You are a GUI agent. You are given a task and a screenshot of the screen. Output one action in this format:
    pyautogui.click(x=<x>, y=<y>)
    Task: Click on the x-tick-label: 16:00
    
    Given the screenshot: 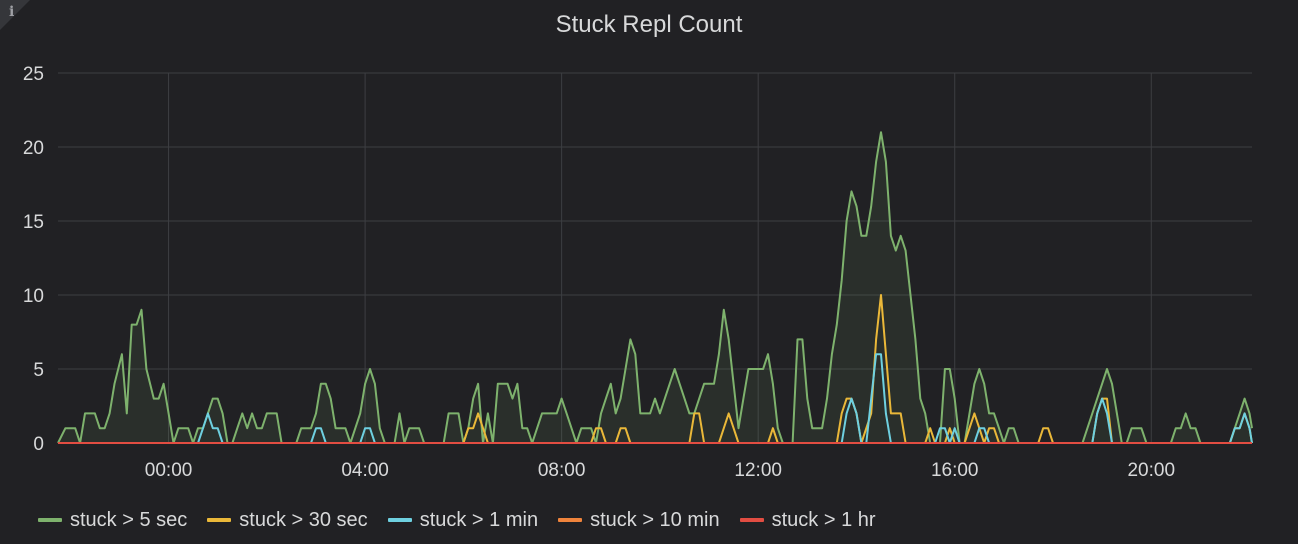 What is the action you would take?
    pyautogui.click(x=955, y=470)
    